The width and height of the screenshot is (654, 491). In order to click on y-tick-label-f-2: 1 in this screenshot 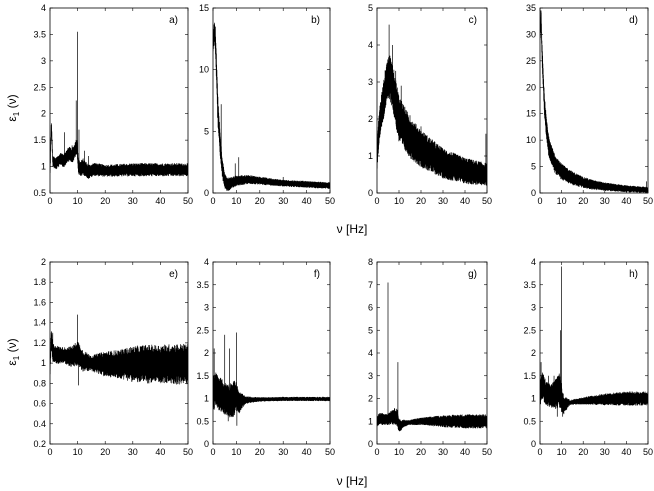, I will do `click(206, 399)`.